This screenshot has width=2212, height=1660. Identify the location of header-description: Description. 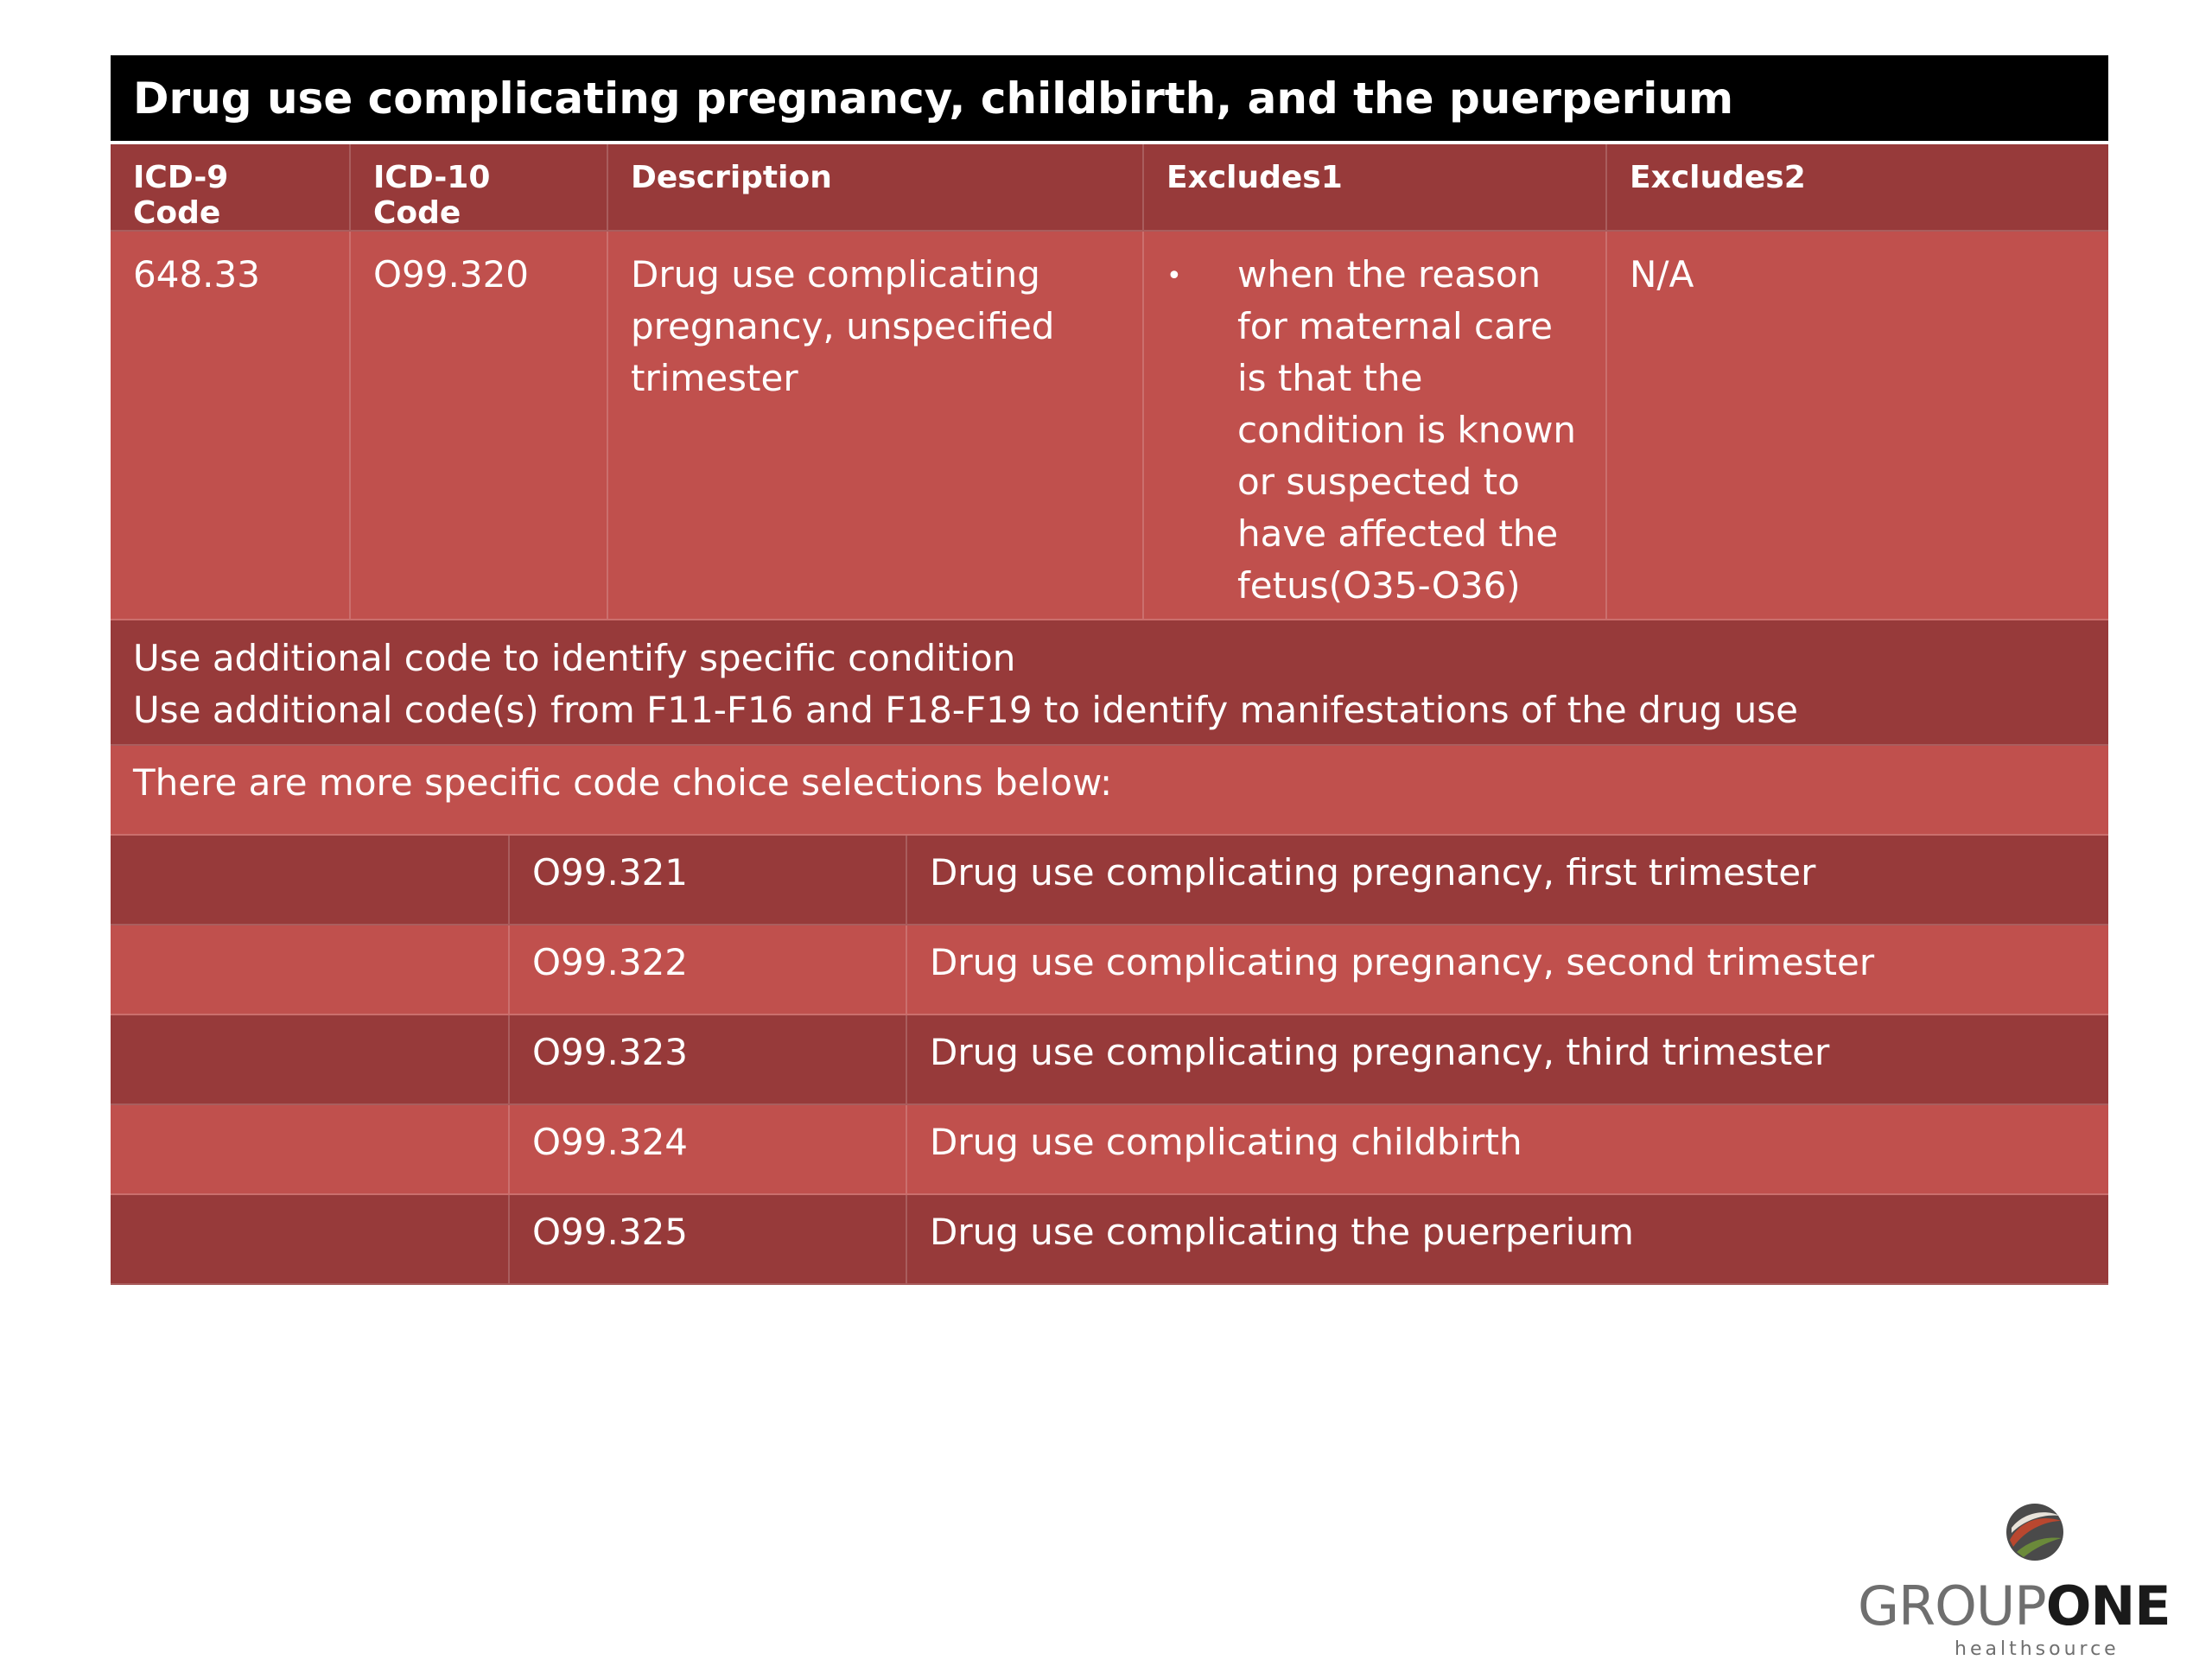
(876, 187).